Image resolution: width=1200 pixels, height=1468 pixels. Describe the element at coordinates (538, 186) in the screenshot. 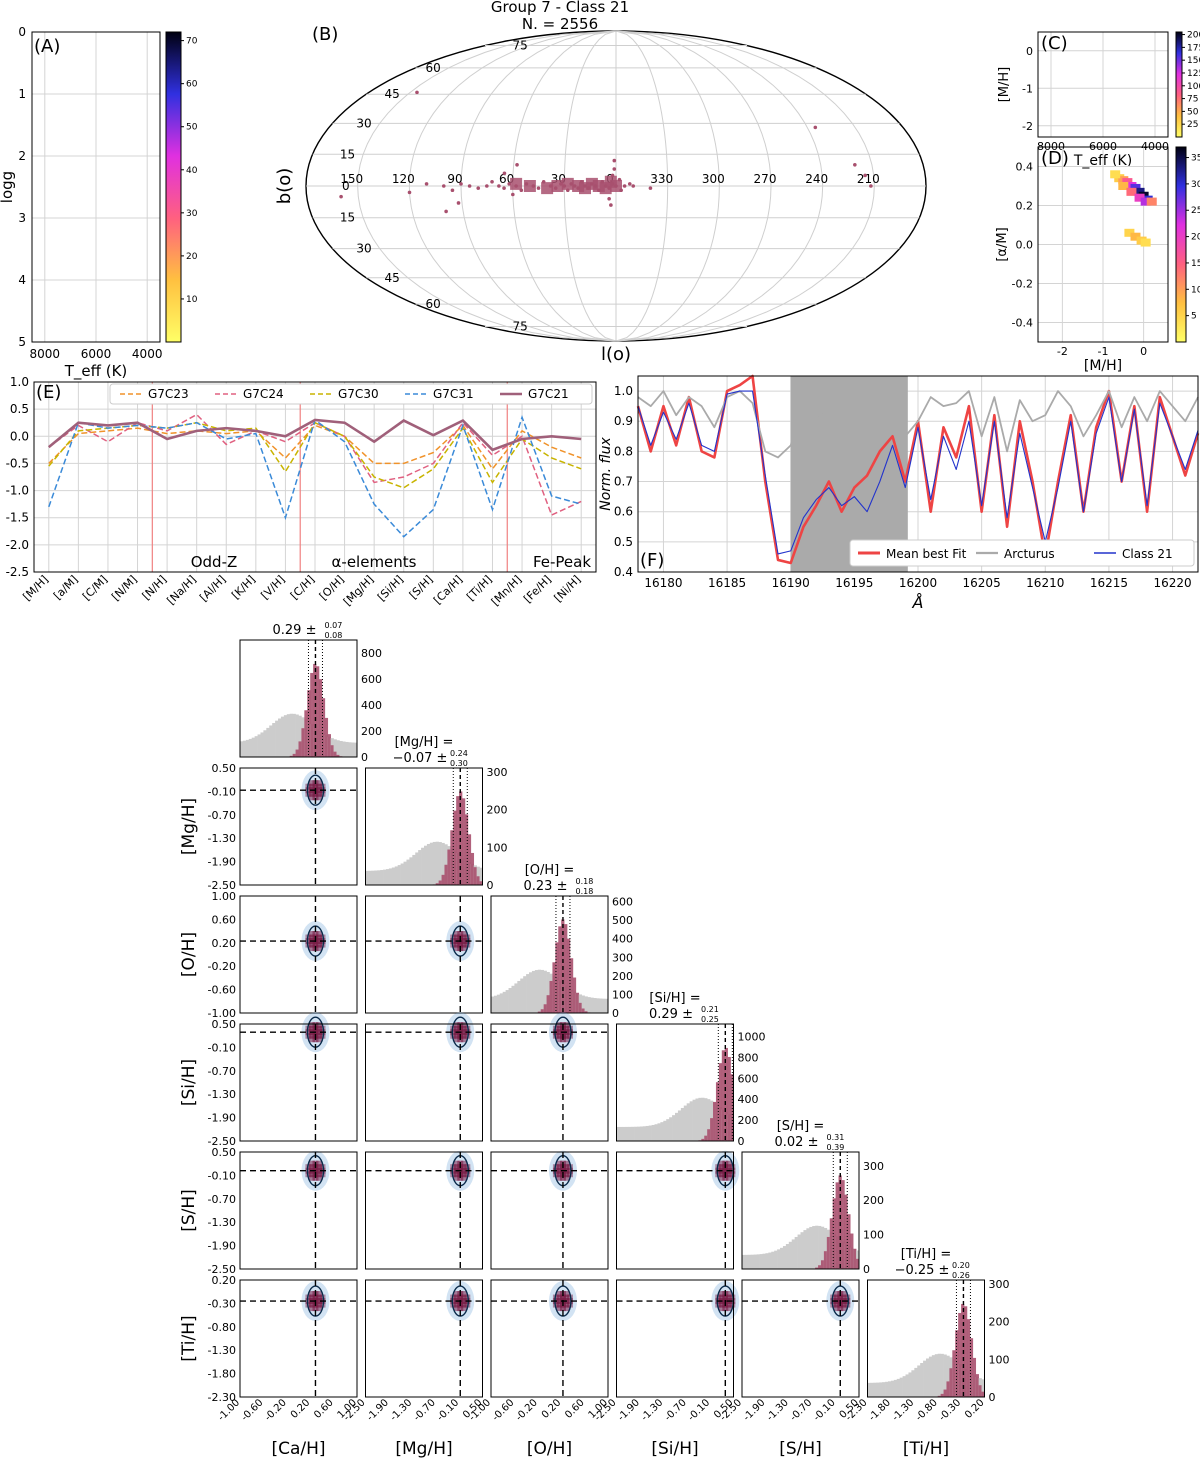

I see `meridian-line` at that location.